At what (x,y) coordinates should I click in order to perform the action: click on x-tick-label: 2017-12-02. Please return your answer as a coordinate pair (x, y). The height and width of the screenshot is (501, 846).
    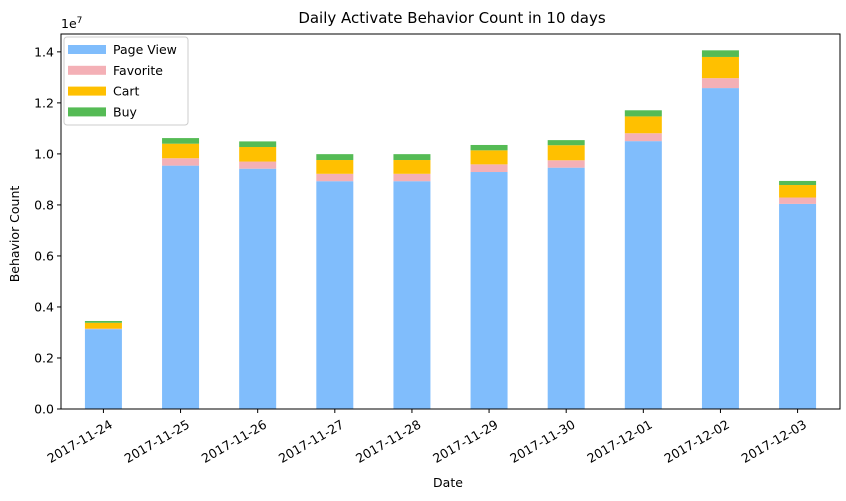
    Looking at the image, I should click on (697, 441).